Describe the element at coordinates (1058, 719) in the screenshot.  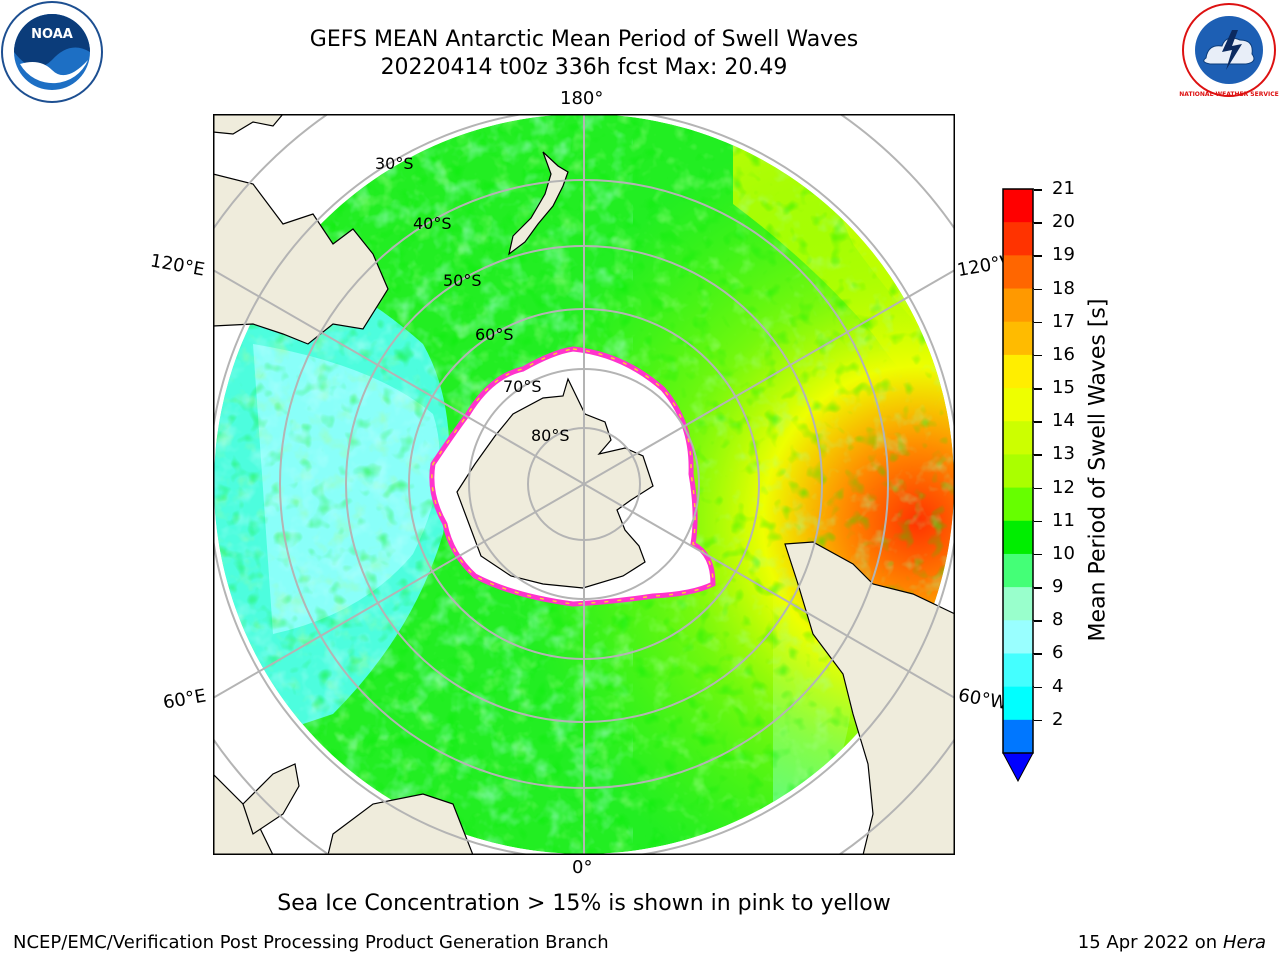
I see `colorbar-tick-label: 2` at that location.